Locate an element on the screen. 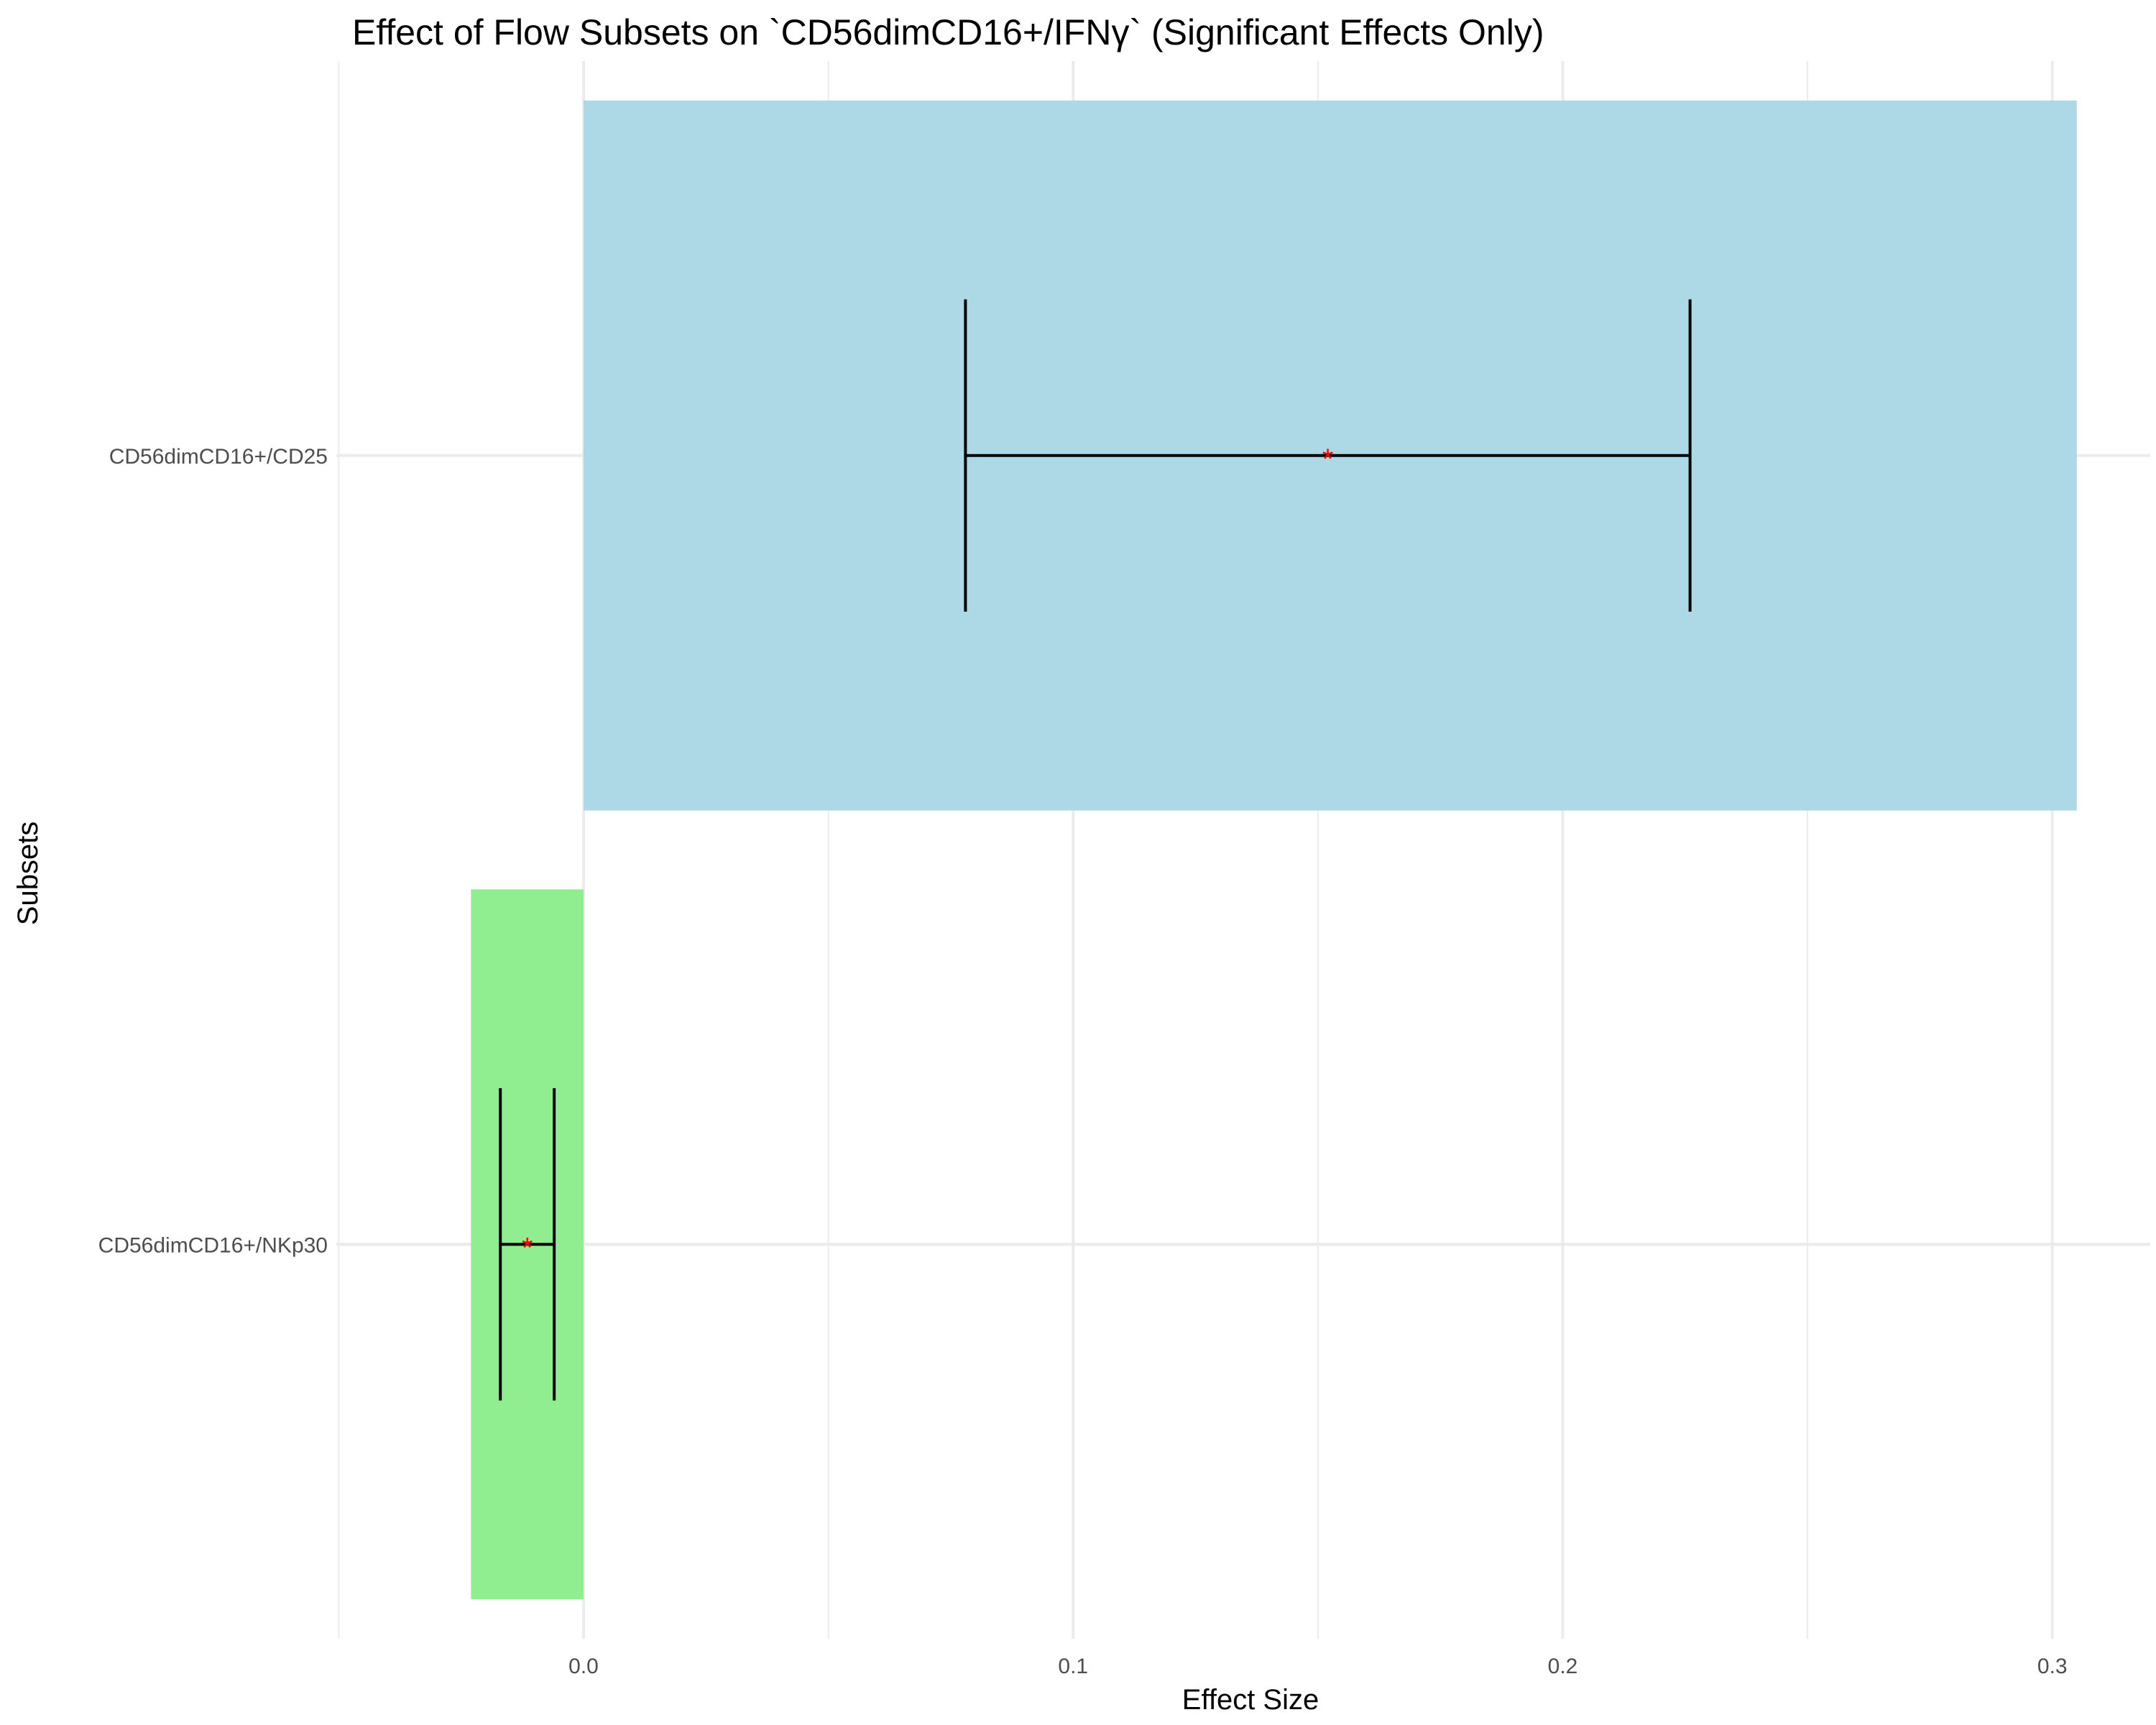 The height and width of the screenshot is (1725, 2156). y-tick-label: CD56dimCD16+/NKp30 is located at coordinates (213, 1245).